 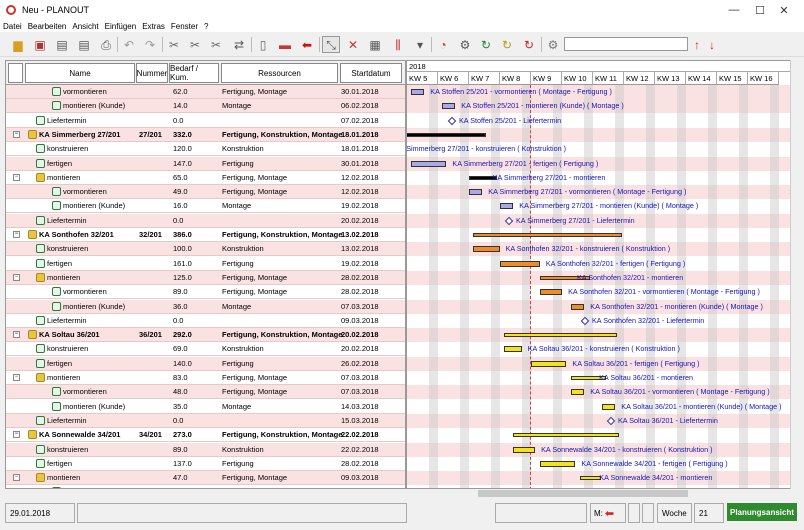 I want to click on table-row: konstruieren 100.0 Konstruktion 13.02.2018, so click(x=205, y=249).